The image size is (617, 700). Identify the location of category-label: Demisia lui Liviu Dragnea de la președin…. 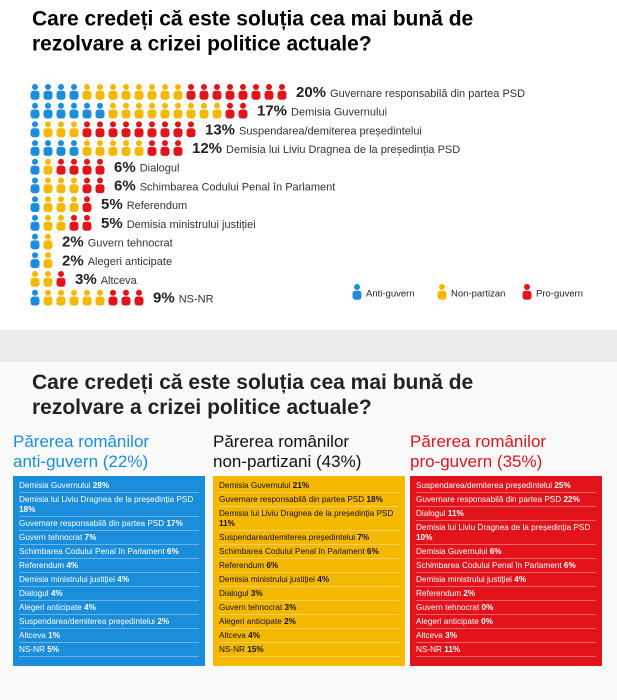
(343, 150).